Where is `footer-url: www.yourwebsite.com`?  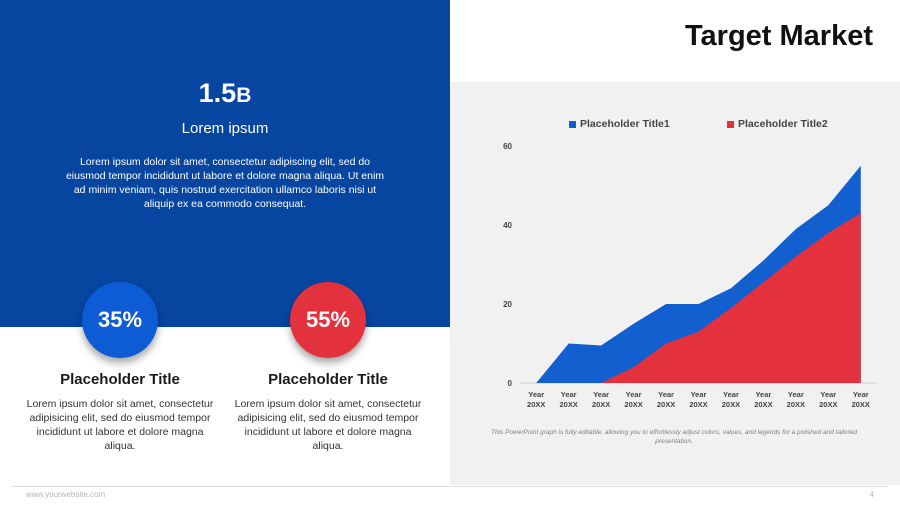 footer-url: www.yourwebsite.com is located at coordinates (66, 494).